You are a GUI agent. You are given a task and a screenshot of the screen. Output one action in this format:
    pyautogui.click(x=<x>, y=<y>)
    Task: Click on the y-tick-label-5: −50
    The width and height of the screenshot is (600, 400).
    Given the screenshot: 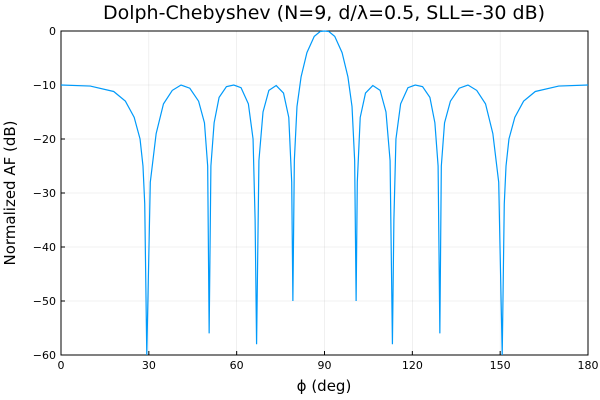 What is the action you would take?
    pyautogui.click(x=44, y=301)
    